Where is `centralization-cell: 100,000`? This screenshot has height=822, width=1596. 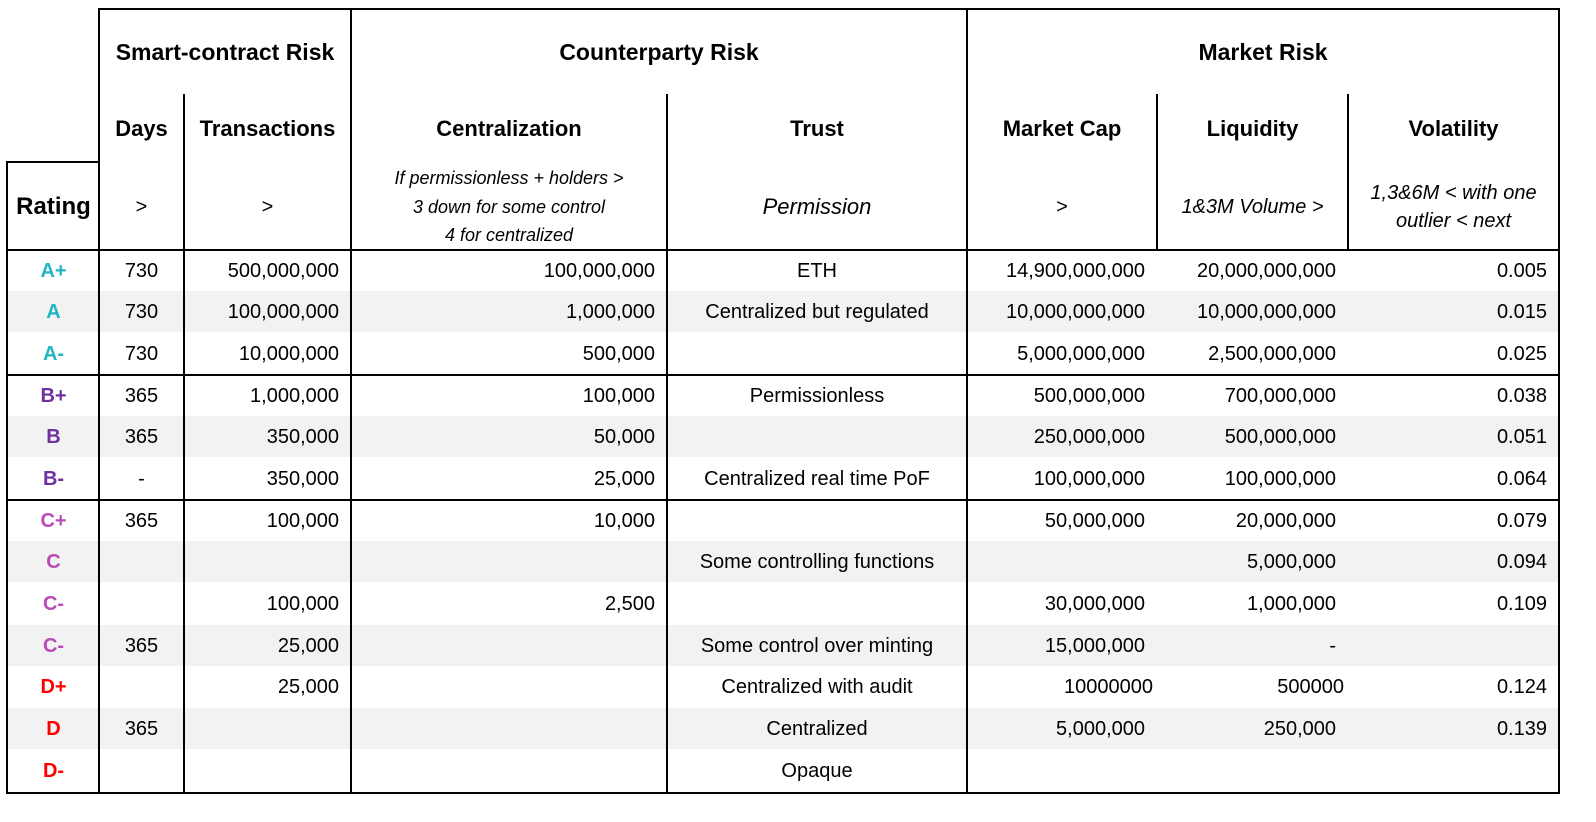
centralization-cell: 100,000 is located at coordinates (618, 395).